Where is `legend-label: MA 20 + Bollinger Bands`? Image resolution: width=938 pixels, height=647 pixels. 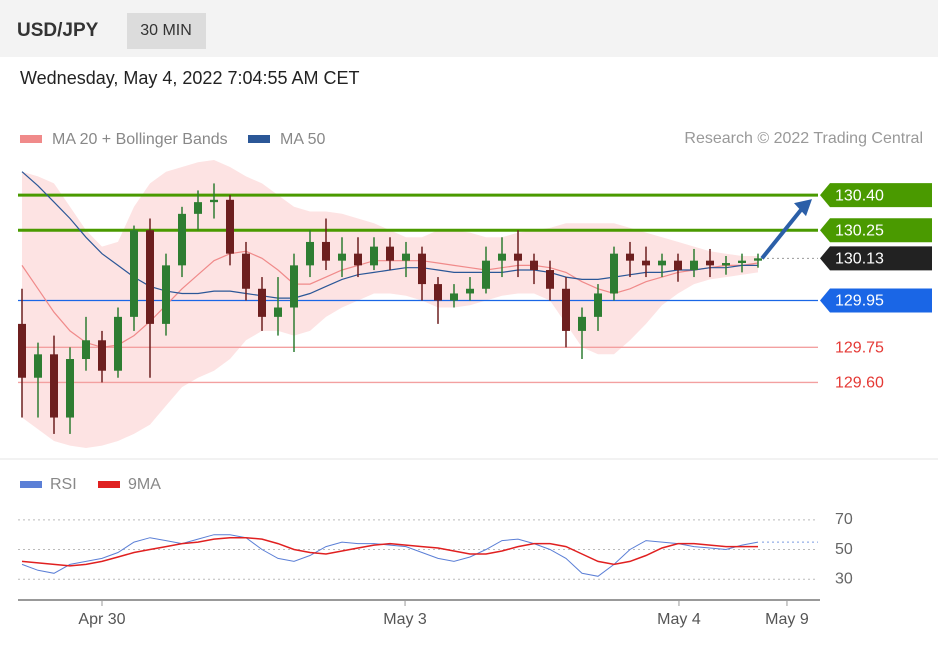
legend-label: MA 20 + Bollinger Bands is located at coordinates (140, 139).